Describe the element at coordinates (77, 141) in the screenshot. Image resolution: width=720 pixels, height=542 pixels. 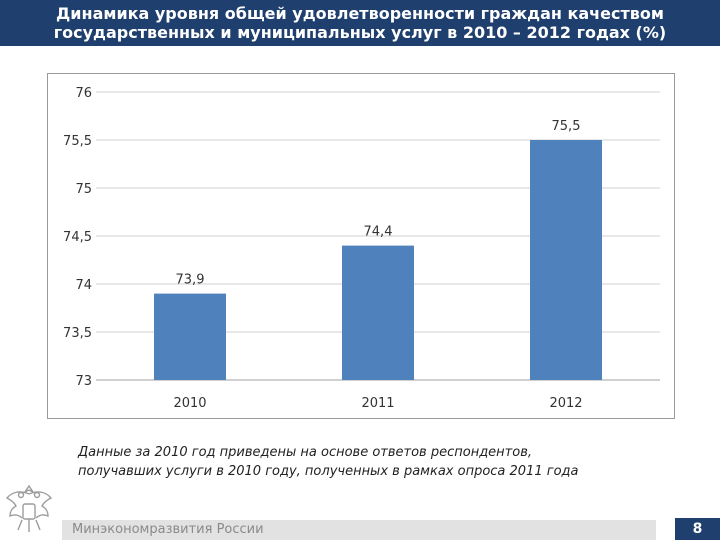
I see `y-tick-label: 75,5` at that location.